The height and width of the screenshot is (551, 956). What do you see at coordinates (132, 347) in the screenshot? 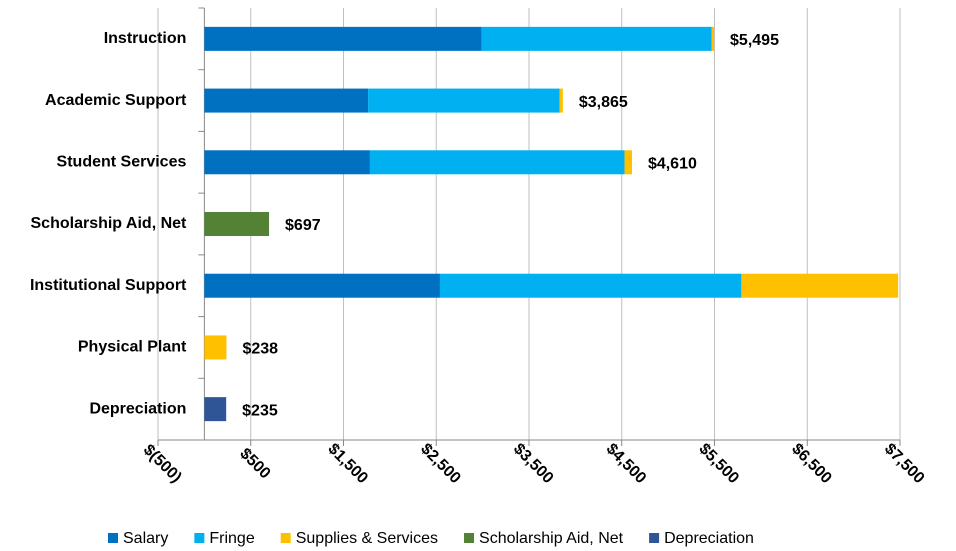
I see `y-tick-label: Physical Plant` at bounding box center [132, 347].